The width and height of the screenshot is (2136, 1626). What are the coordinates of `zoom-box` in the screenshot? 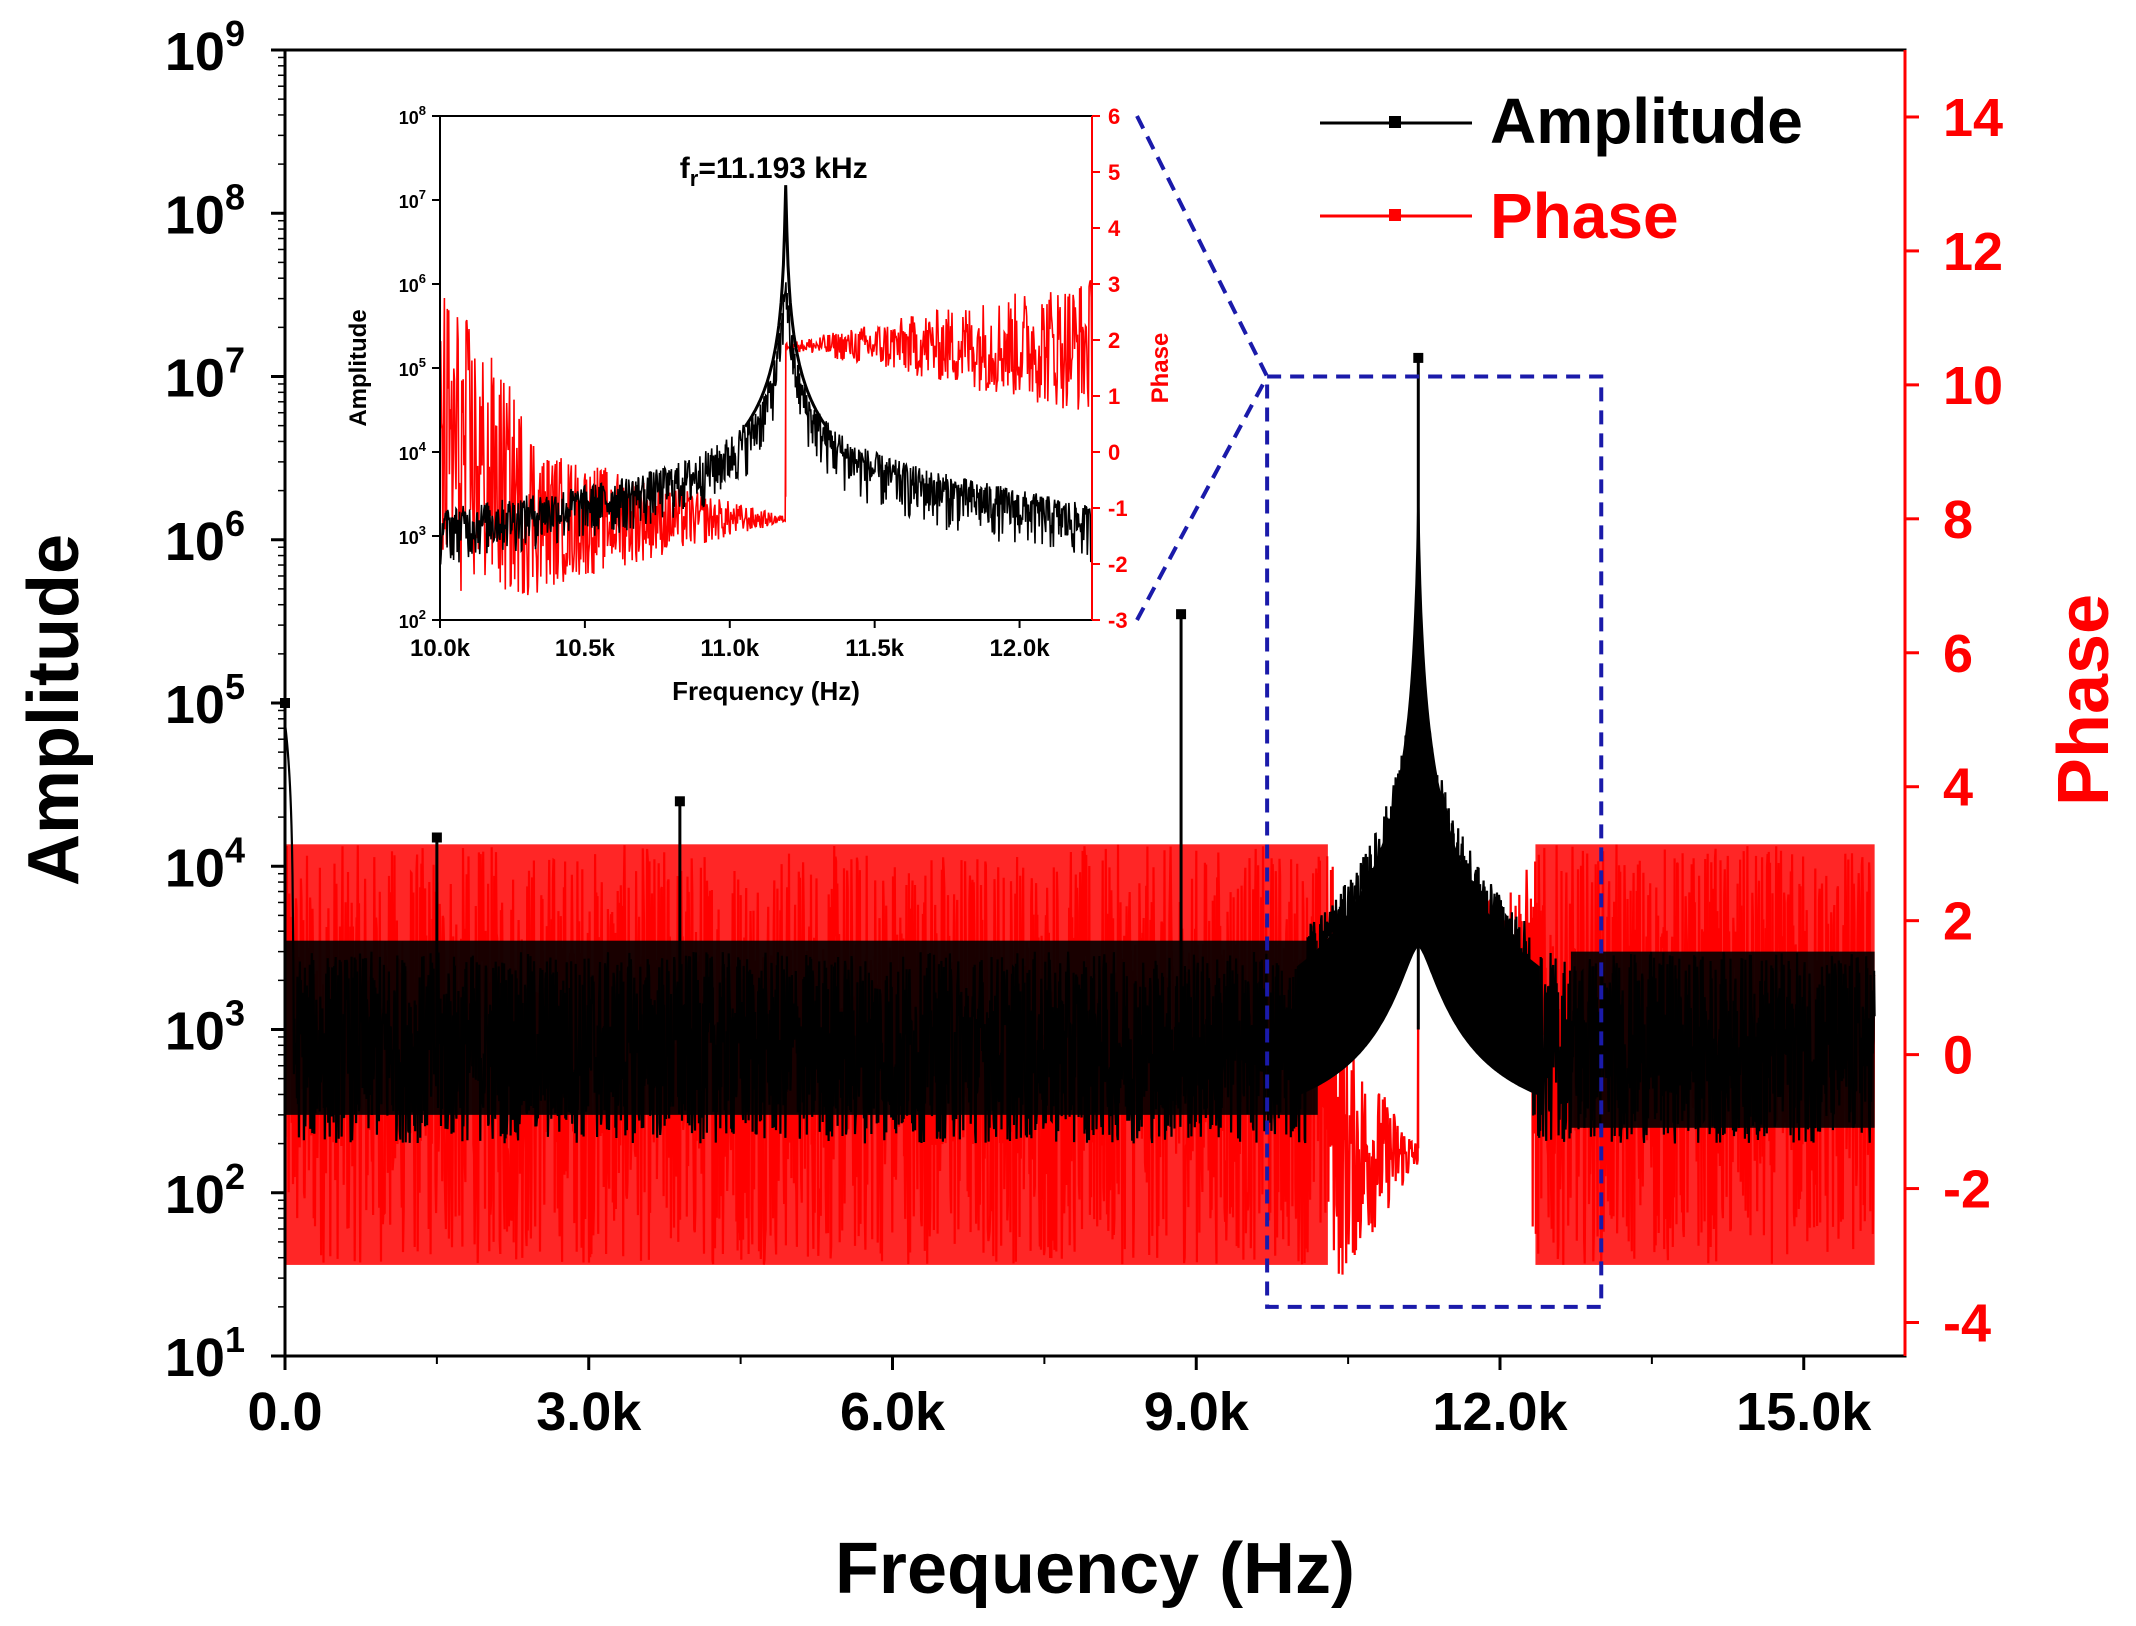 It's located at (1434, 841).